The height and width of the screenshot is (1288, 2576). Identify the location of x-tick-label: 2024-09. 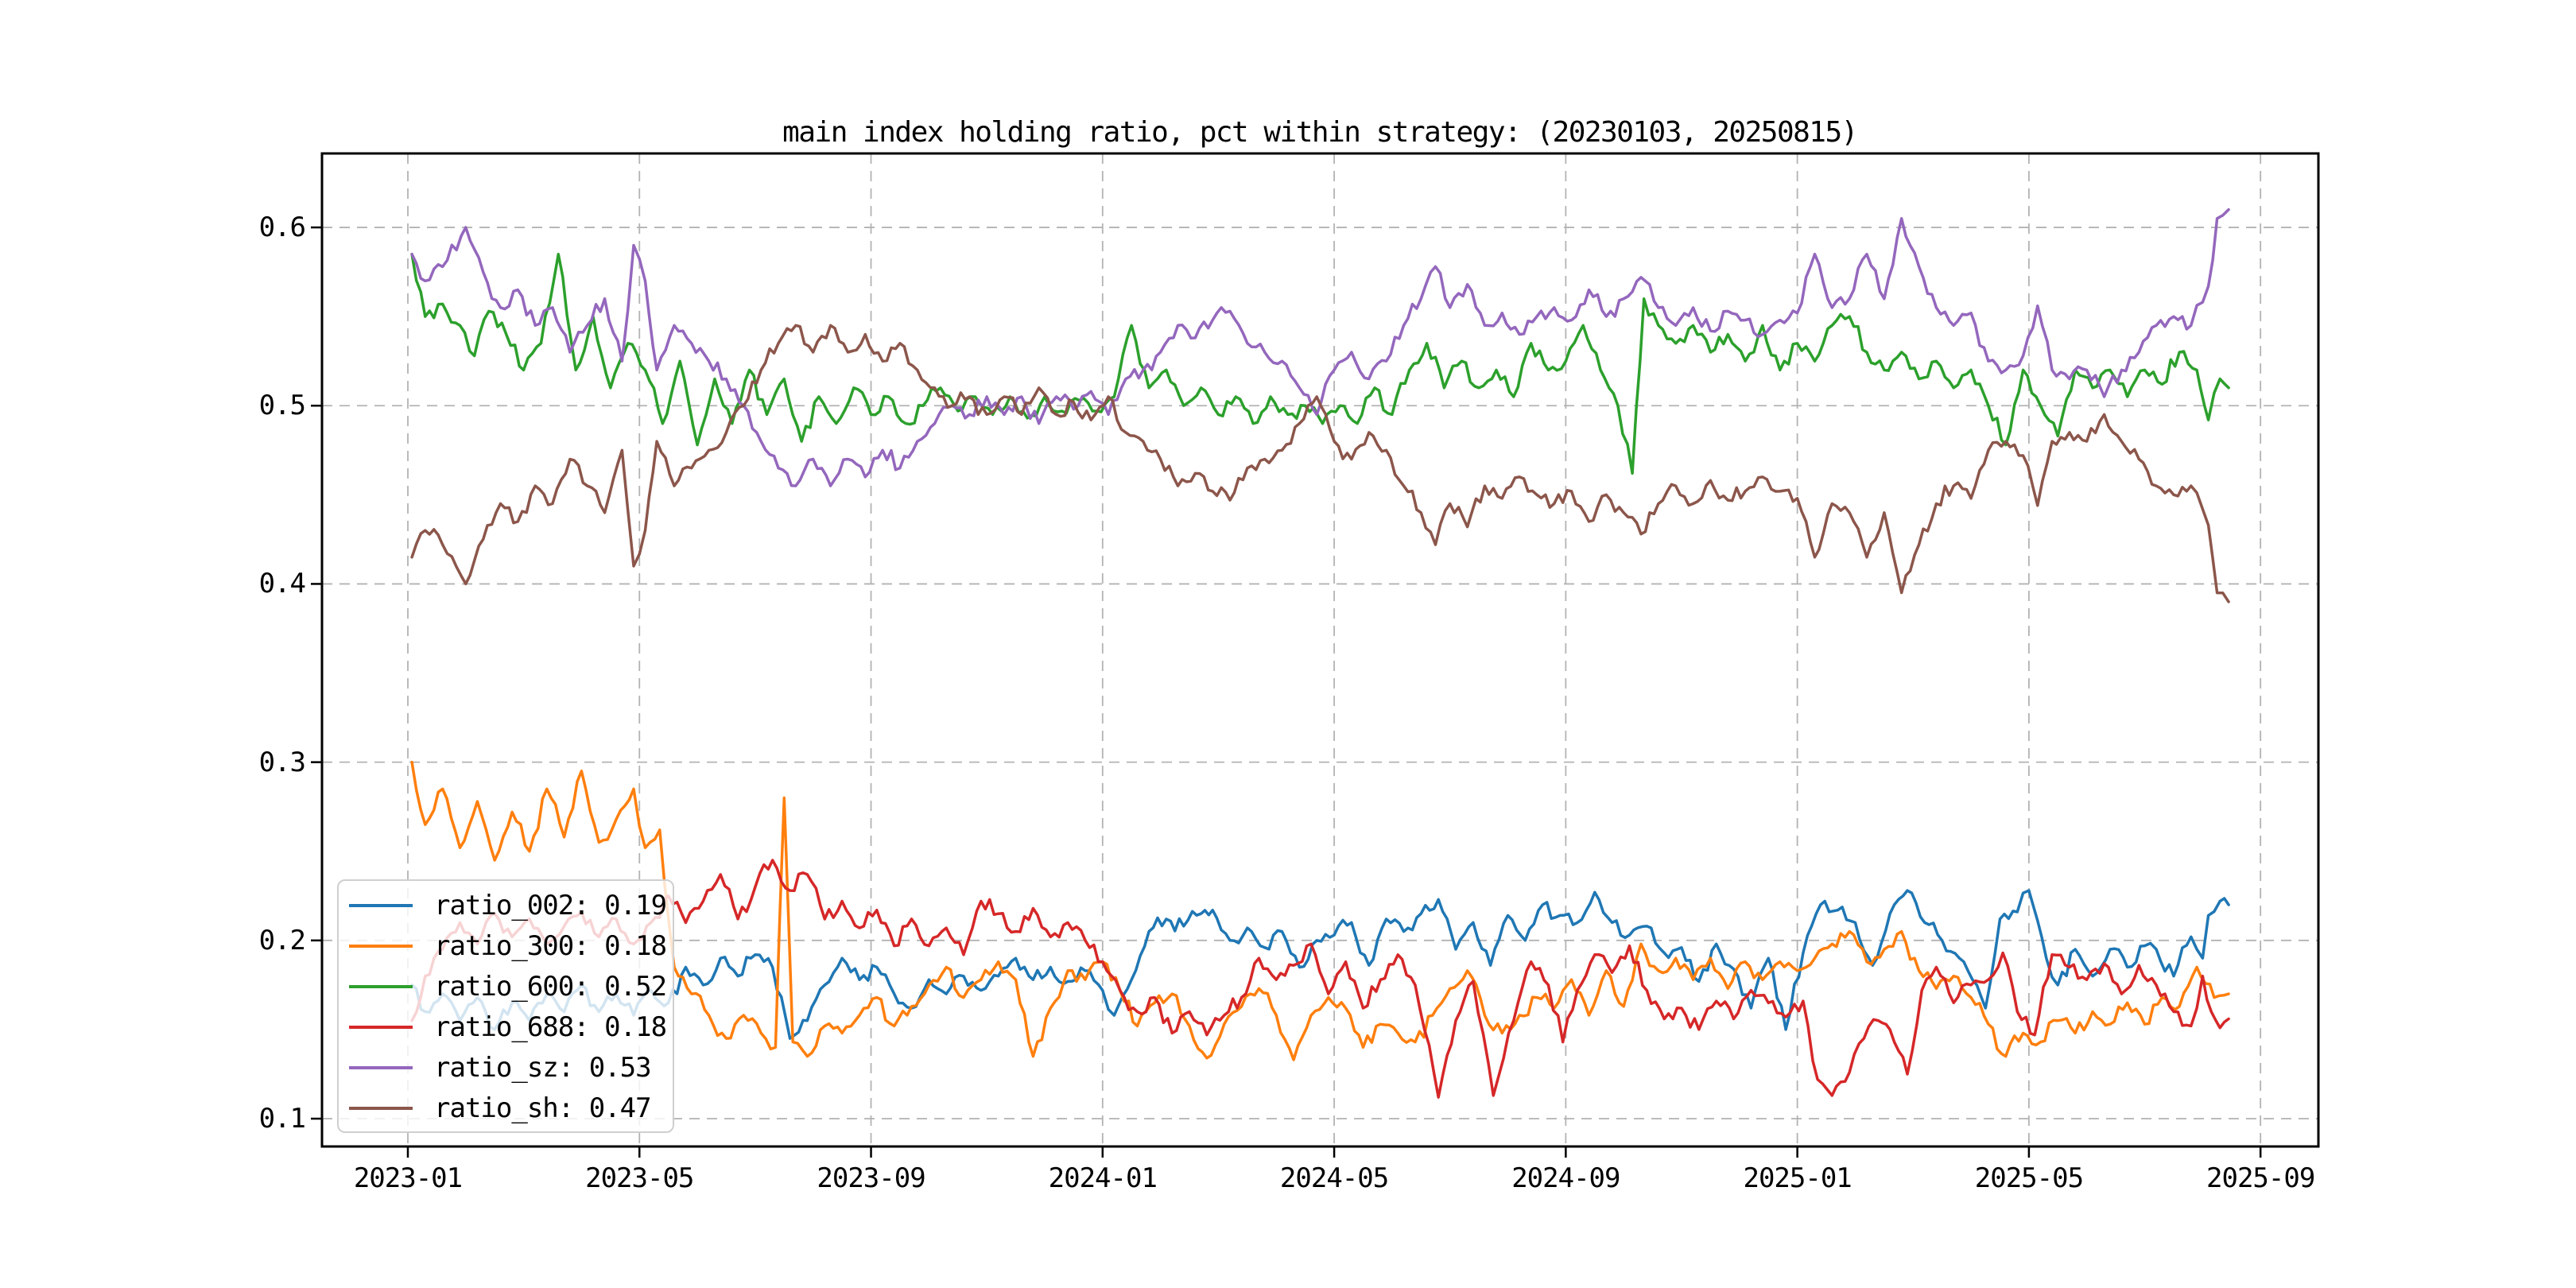
(1566, 1178).